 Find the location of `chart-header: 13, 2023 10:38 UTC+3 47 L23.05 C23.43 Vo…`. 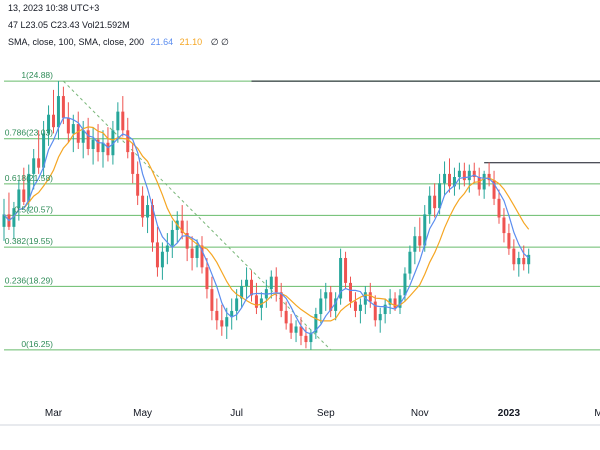

chart-header: 13, 2023 10:38 UTC+3 47 L23.05 C23.43 Vo… is located at coordinates (118, 25).